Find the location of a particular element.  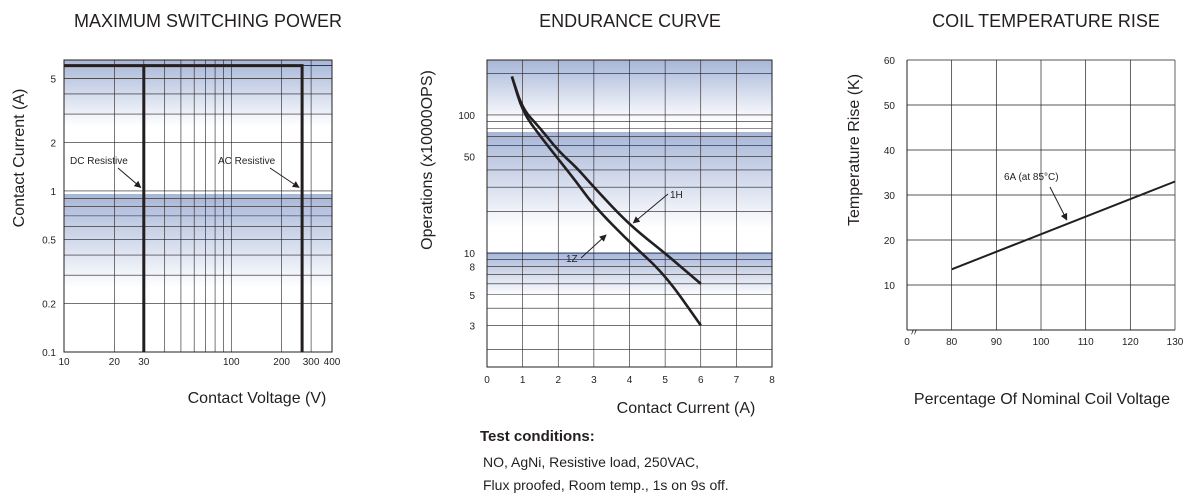

chart2-series-line is located at coordinates (606, 201).